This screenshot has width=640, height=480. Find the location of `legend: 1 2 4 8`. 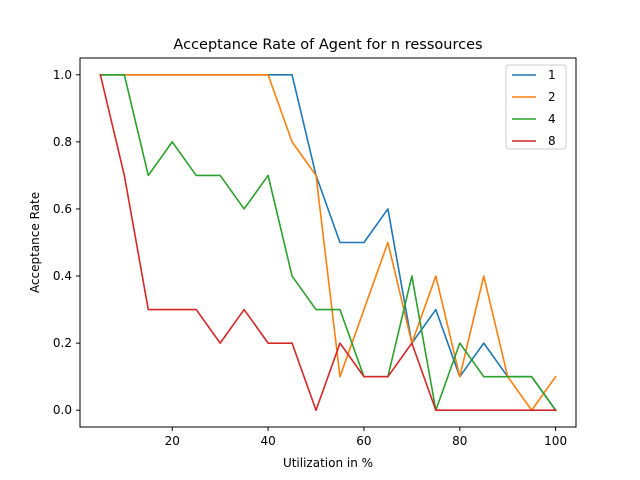

legend: 1 2 4 8 is located at coordinates (536, 107).